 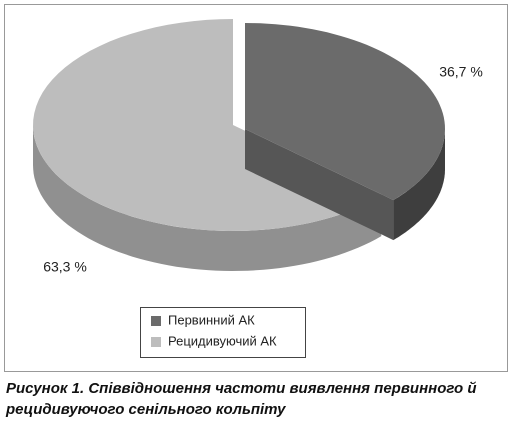 What do you see at coordinates (211, 319) in the screenshot?
I see `legend-label: Первинний АК` at bounding box center [211, 319].